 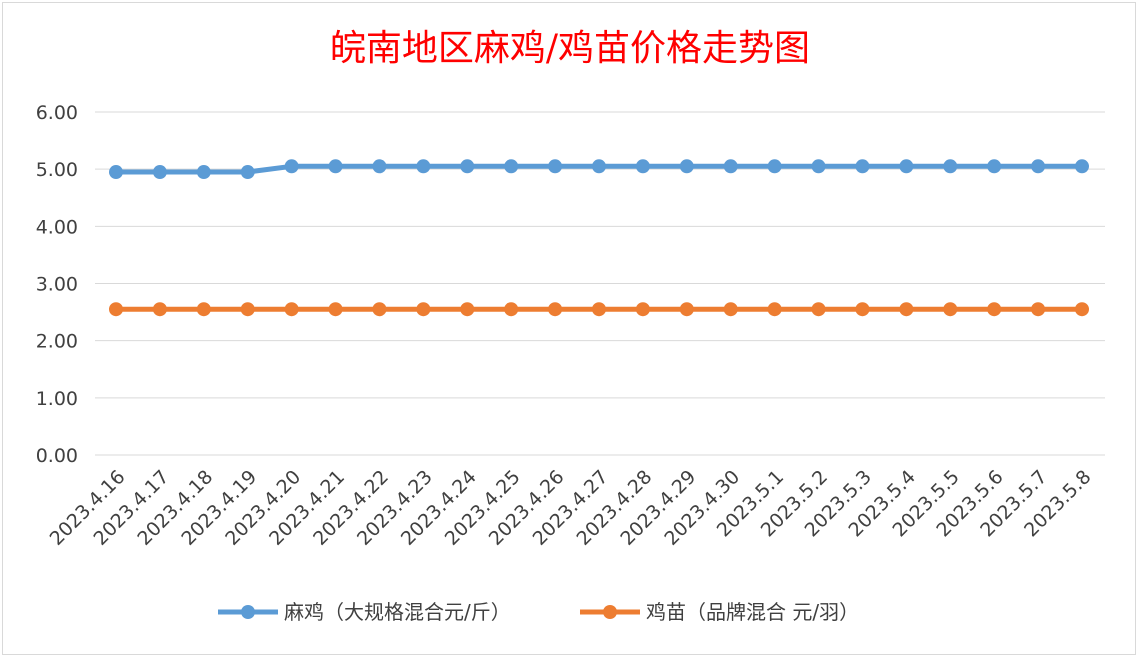 What do you see at coordinates (570, 48) in the screenshot?
I see `chart-title: 皖南地区麻鸡/鸡苗价格走势图` at bounding box center [570, 48].